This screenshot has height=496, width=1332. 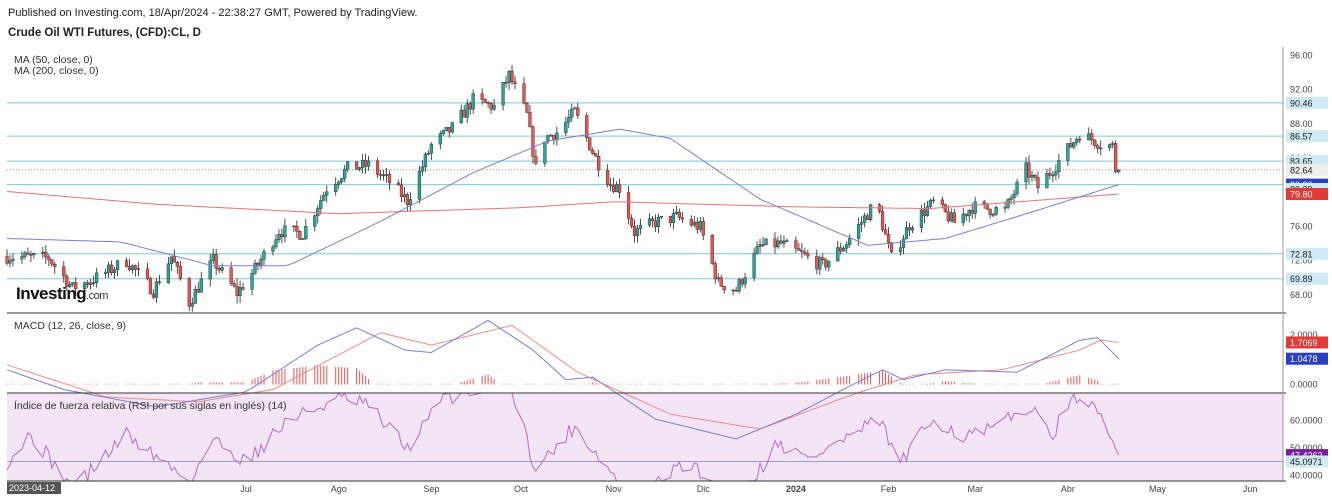 What do you see at coordinates (703, 489) in the screenshot?
I see `x-axis-label: Dic` at bounding box center [703, 489].